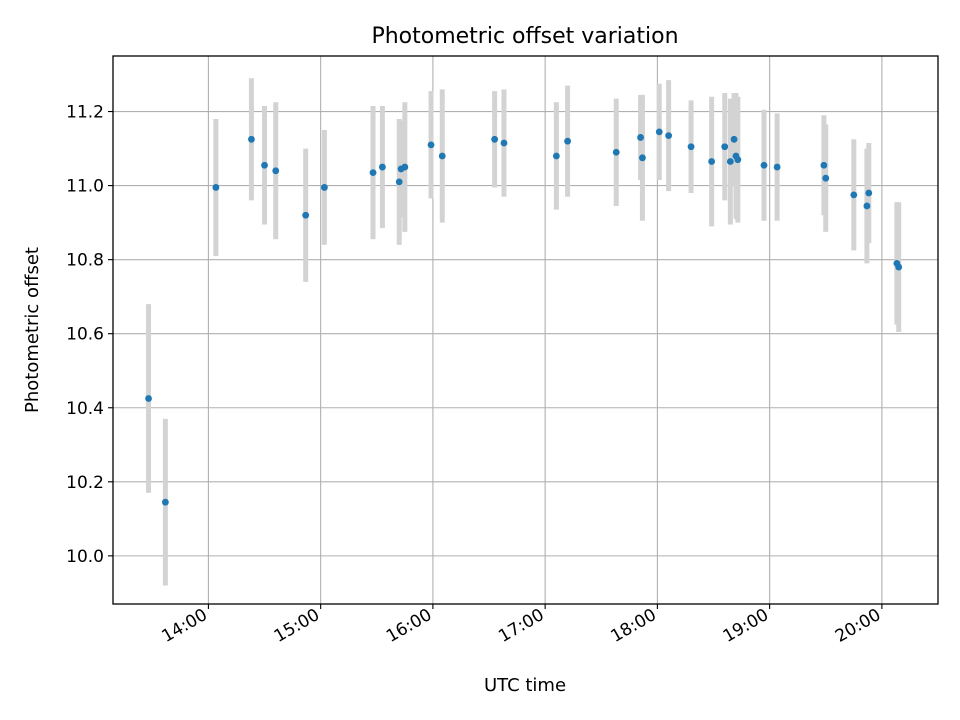 This screenshot has width=960, height=720. I want to click on y-axis-ticks: 10.0 10.2 10.4 10.6 10.8 11.0 11.2, so click(89, 335).